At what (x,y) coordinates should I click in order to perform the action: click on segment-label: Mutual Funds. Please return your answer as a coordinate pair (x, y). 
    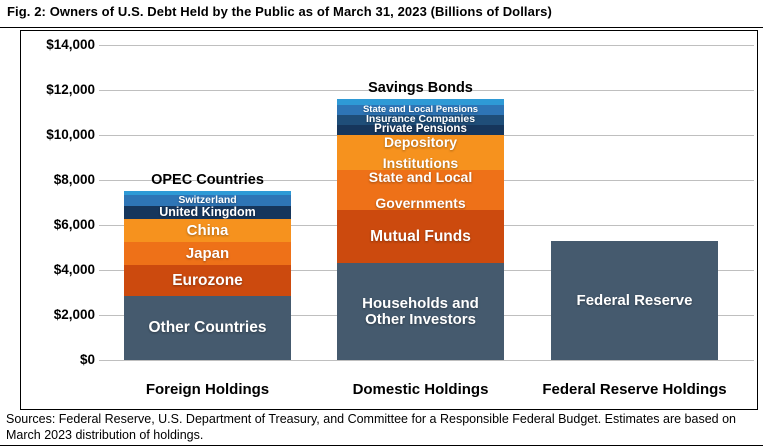
    Looking at the image, I should click on (420, 236).